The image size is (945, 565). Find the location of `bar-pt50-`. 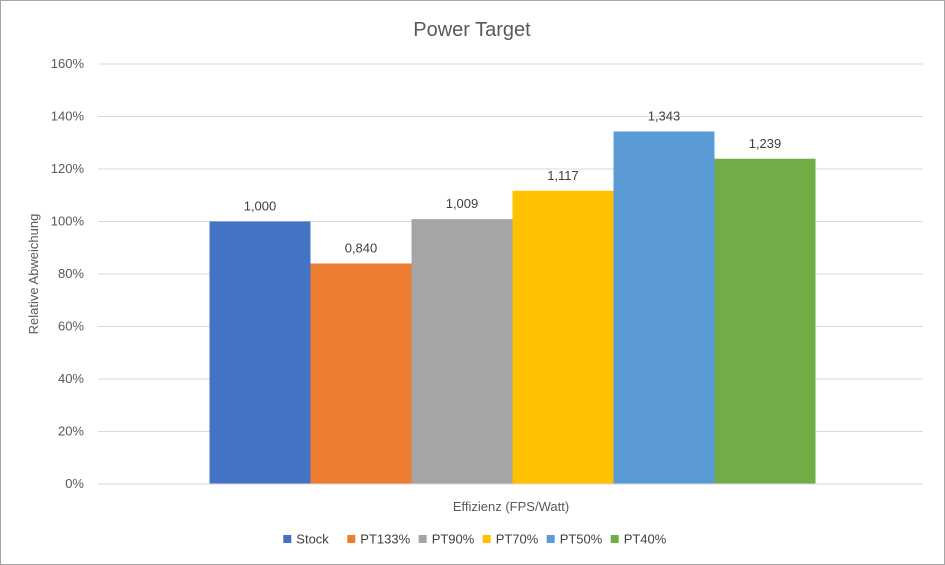

bar-pt50- is located at coordinates (664, 307).